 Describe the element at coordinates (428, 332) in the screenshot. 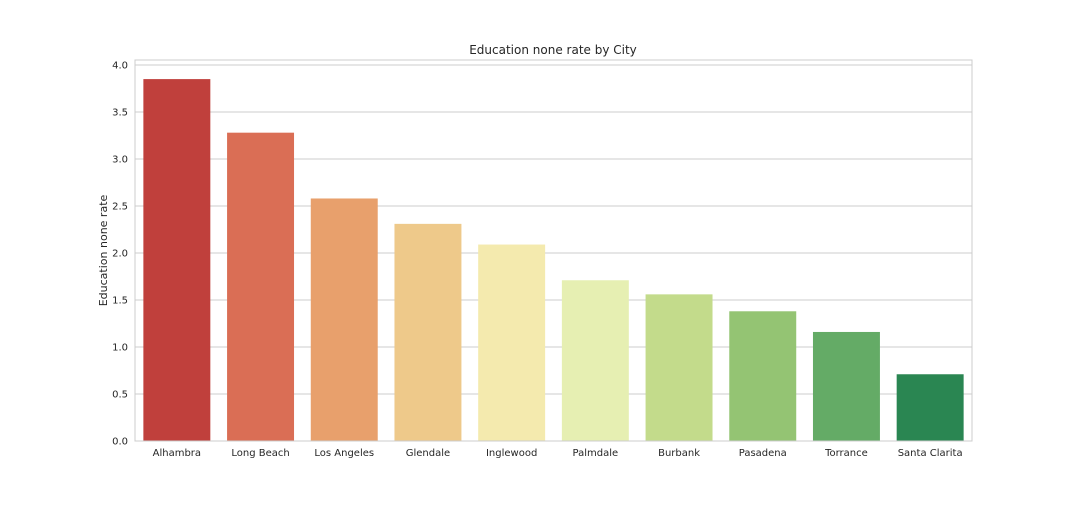

I see `bar-glendale` at that location.